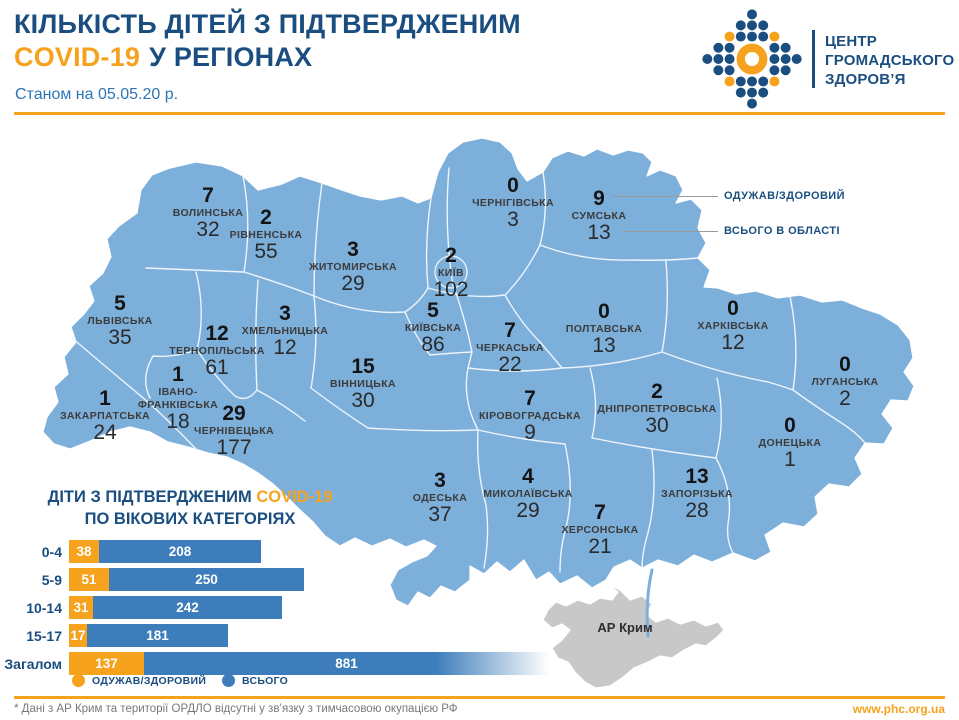 Image resolution: width=959 pixels, height=720 pixels. I want to click on age-chart-row: Загалом 137 881, so click(275, 663).